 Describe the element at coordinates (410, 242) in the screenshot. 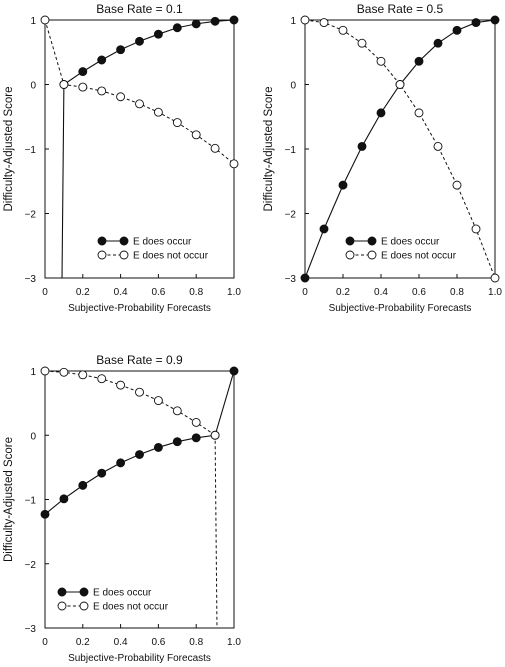

I see `legend-label: E does occur` at that location.